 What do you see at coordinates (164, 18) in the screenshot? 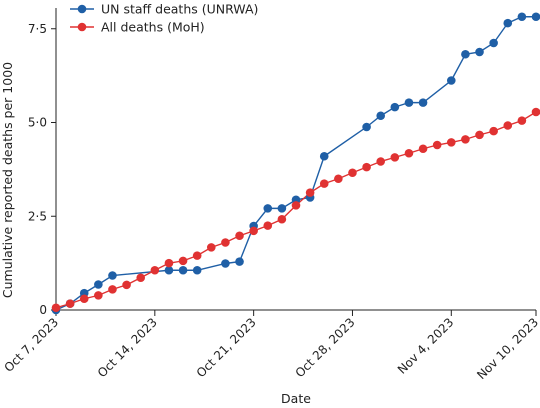
I see `legend: UN staff deaths (UNRWA) All deaths (MoH)` at bounding box center [164, 18].